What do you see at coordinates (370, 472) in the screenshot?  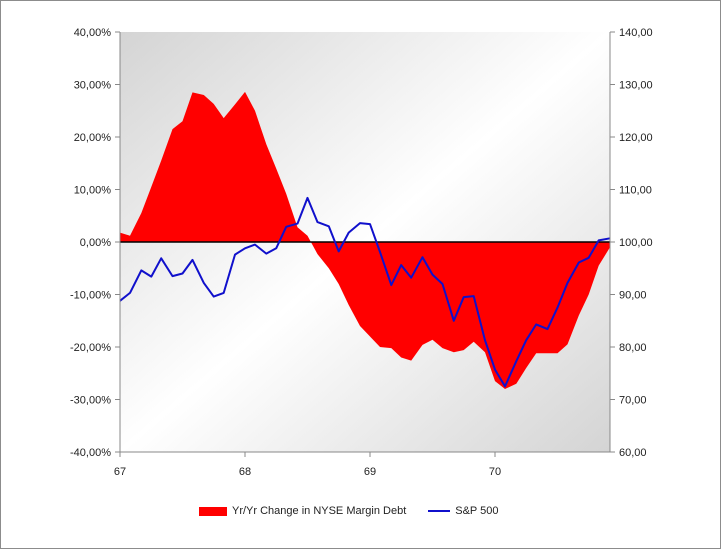 I see `x-tick-label: 69` at bounding box center [370, 472].